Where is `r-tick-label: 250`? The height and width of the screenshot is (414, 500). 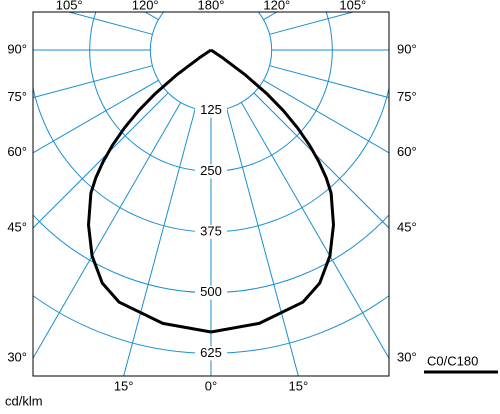 r-tick-label: 250 is located at coordinates (211, 170).